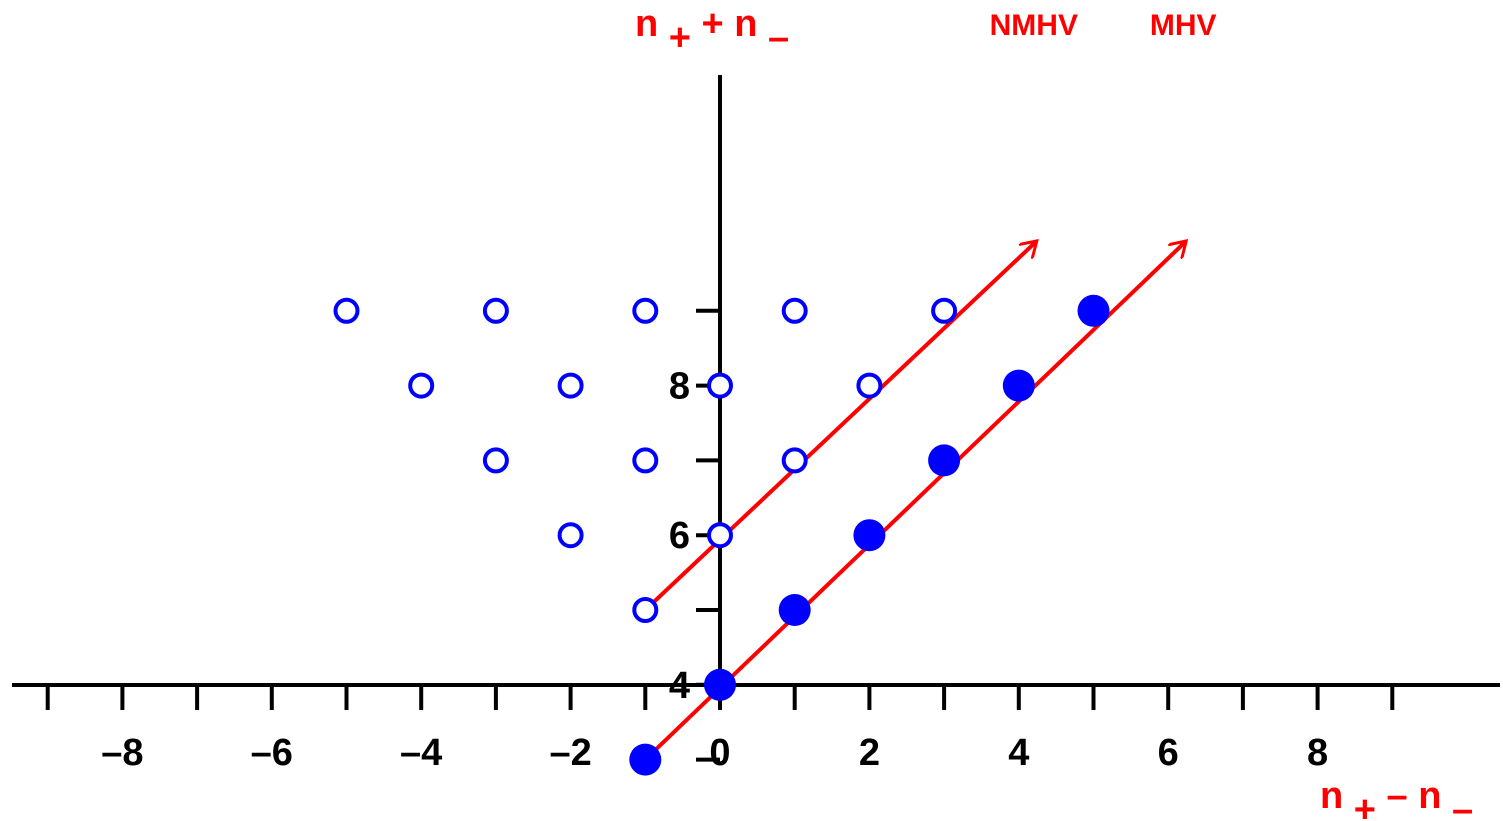 This screenshot has height=821, width=1503. Describe the element at coordinates (679, 387) in the screenshot. I see `y-tick-label: 8` at that location.